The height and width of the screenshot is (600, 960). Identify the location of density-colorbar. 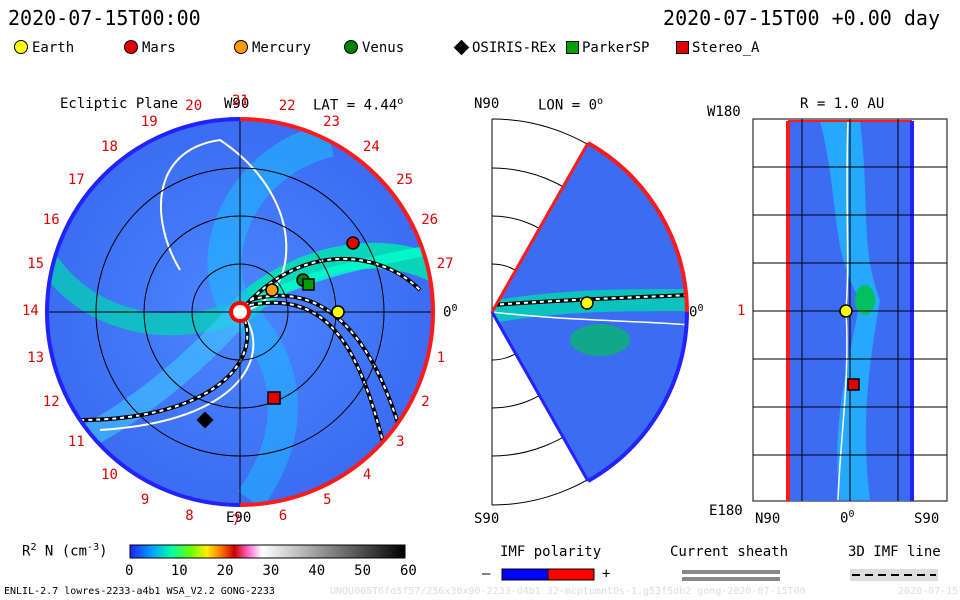
(267, 551).